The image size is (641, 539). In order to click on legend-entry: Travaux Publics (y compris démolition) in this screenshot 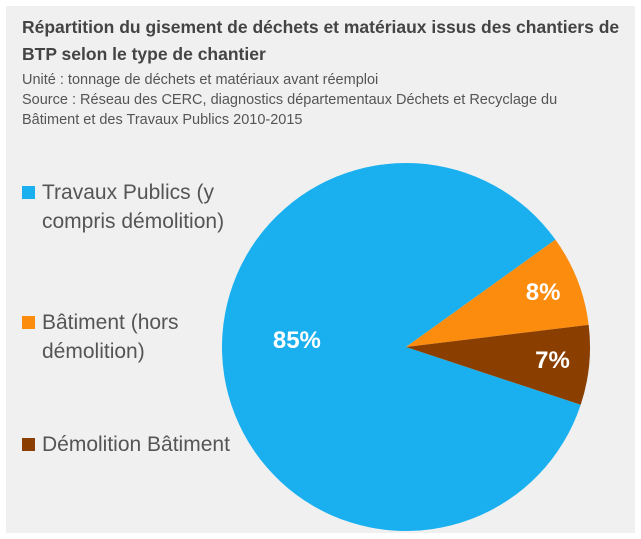, I will do `click(127, 207)`.